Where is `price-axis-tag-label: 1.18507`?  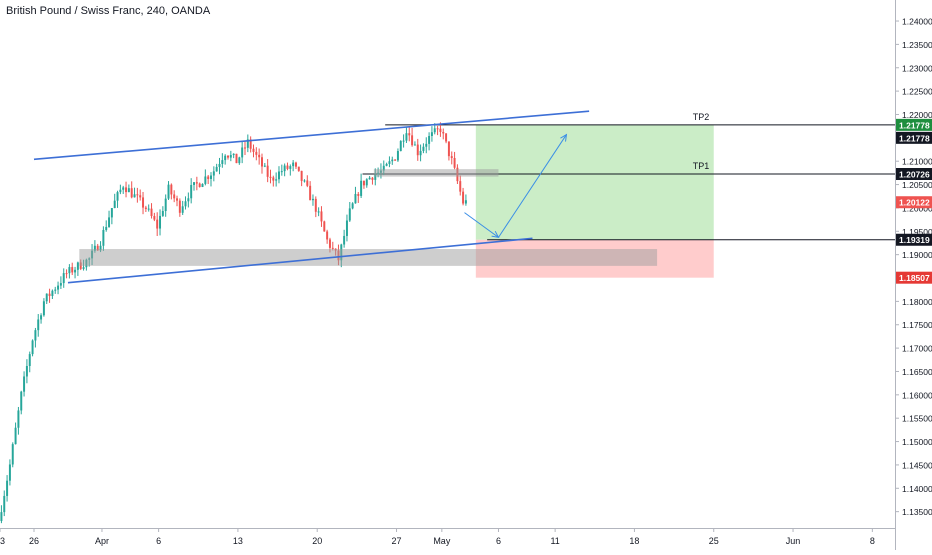 price-axis-tag-label: 1.18507 is located at coordinates (914, 278).